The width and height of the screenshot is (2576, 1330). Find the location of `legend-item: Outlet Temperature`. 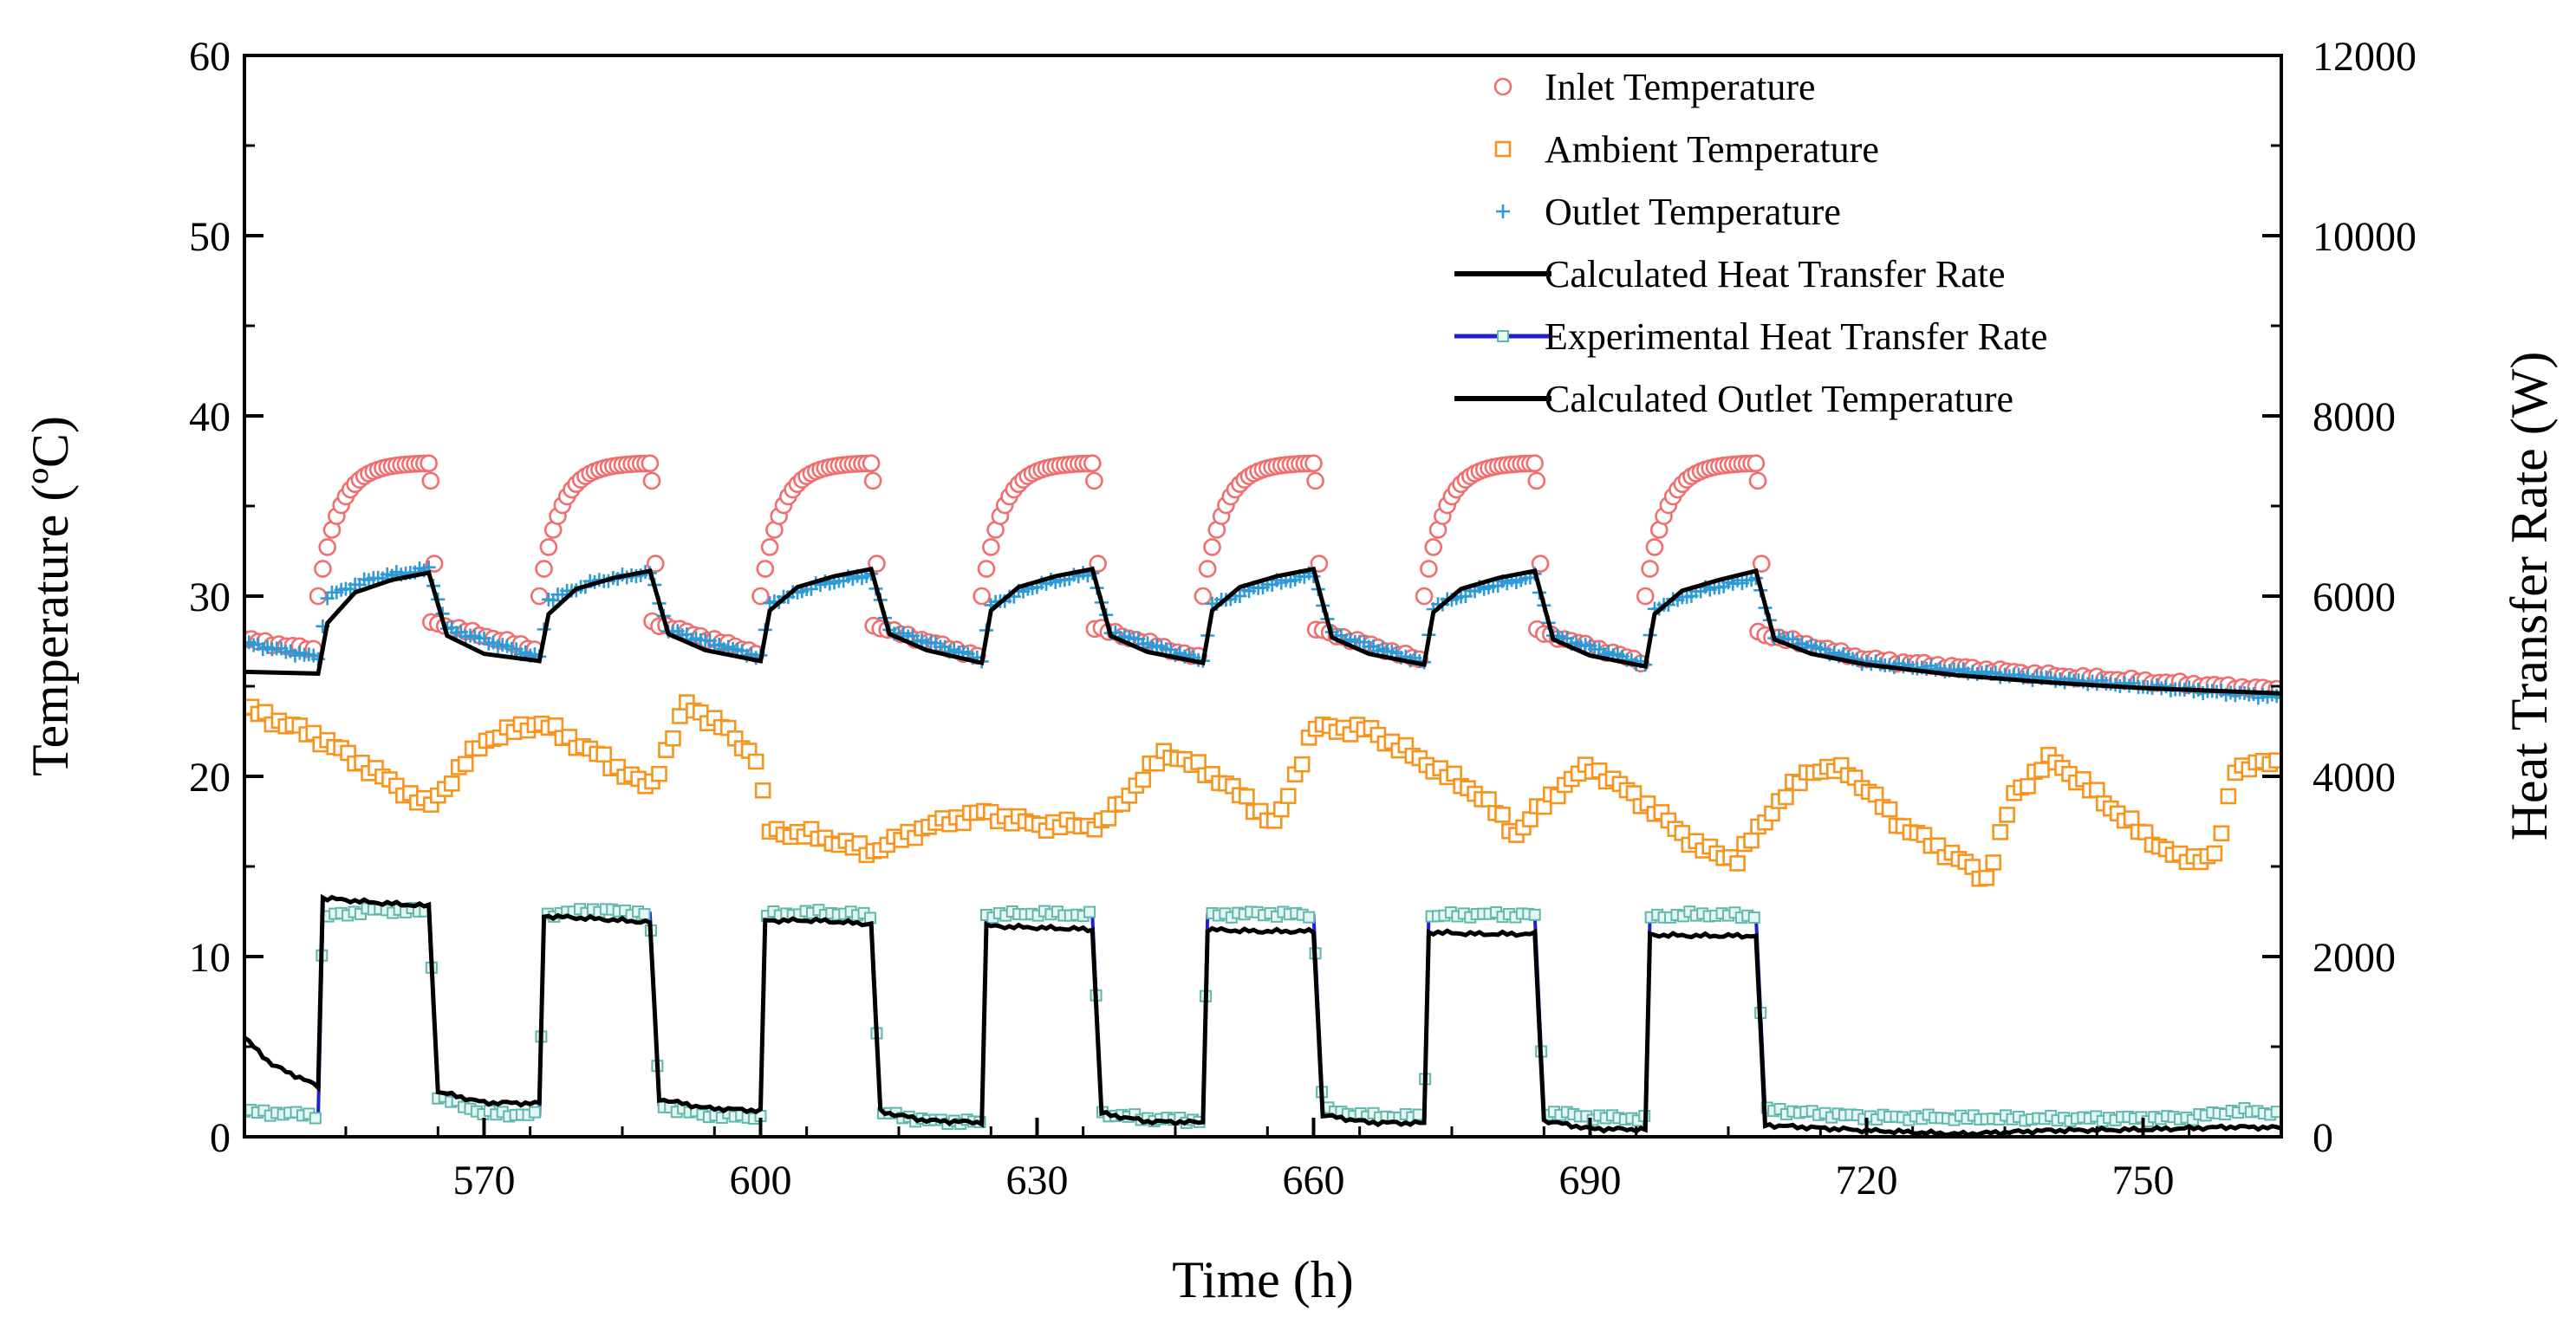

legend-item: Outlet Temperature is located at coordinates (1668, 212).